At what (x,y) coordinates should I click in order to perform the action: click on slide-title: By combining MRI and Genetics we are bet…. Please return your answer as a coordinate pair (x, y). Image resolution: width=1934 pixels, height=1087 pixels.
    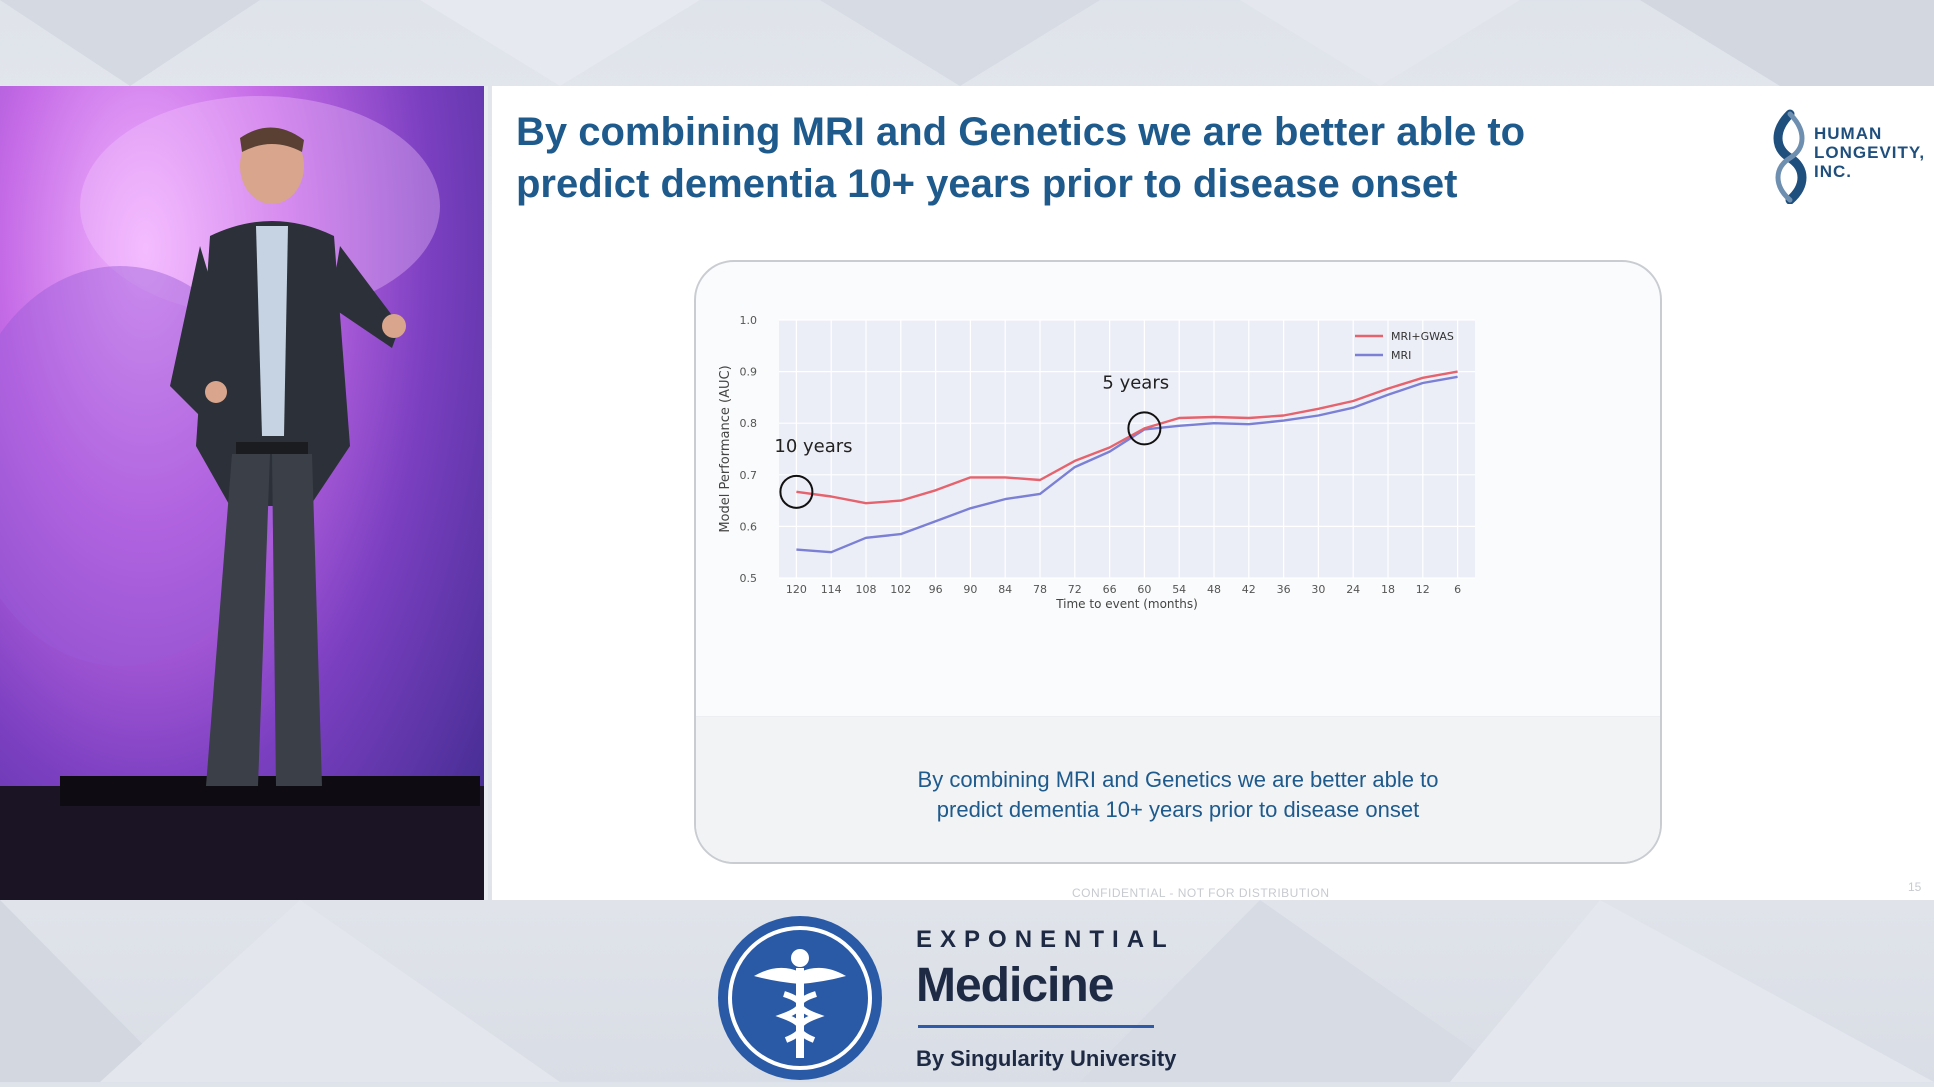
    Looking at the image, I should click on (1091, 158).